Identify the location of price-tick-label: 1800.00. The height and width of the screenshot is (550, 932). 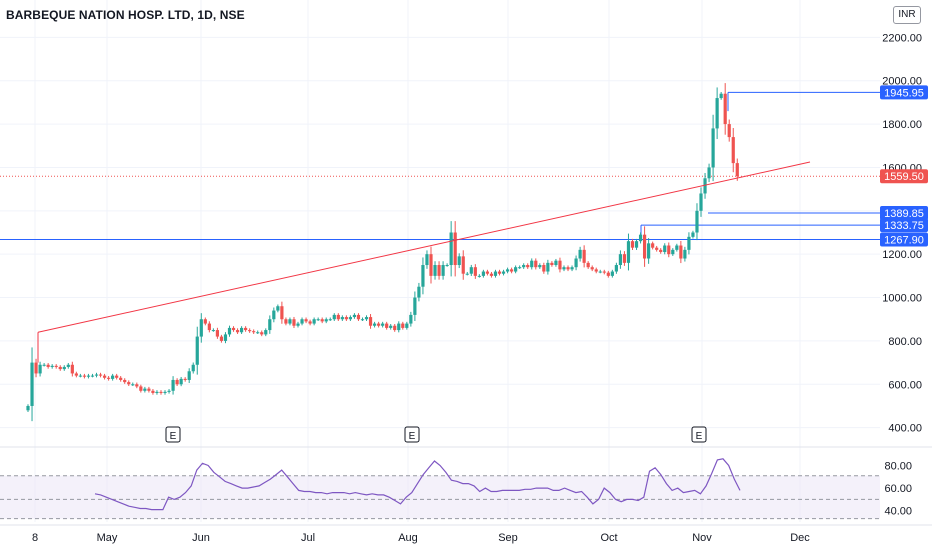
(902, 125).